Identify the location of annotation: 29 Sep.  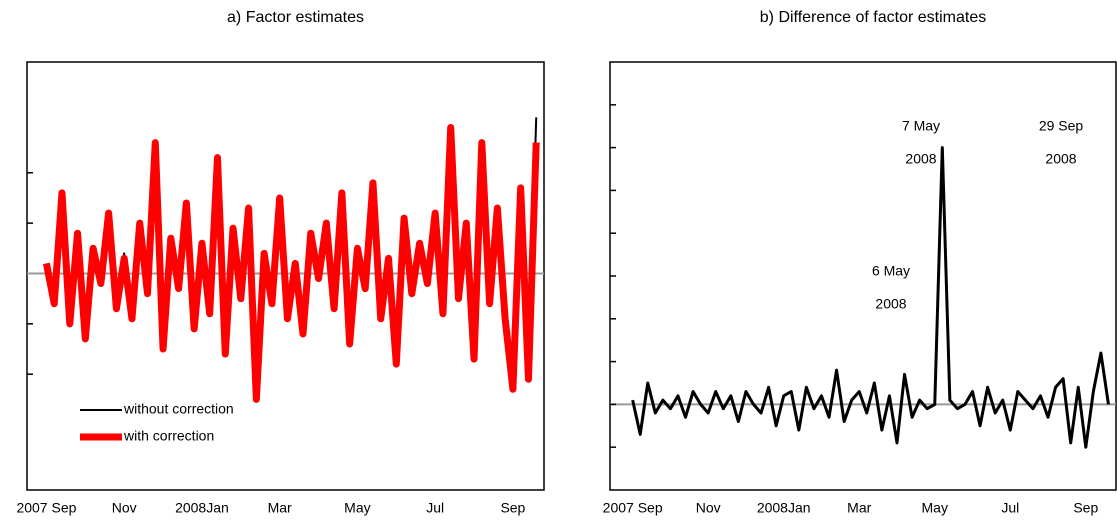
(1061, 126).